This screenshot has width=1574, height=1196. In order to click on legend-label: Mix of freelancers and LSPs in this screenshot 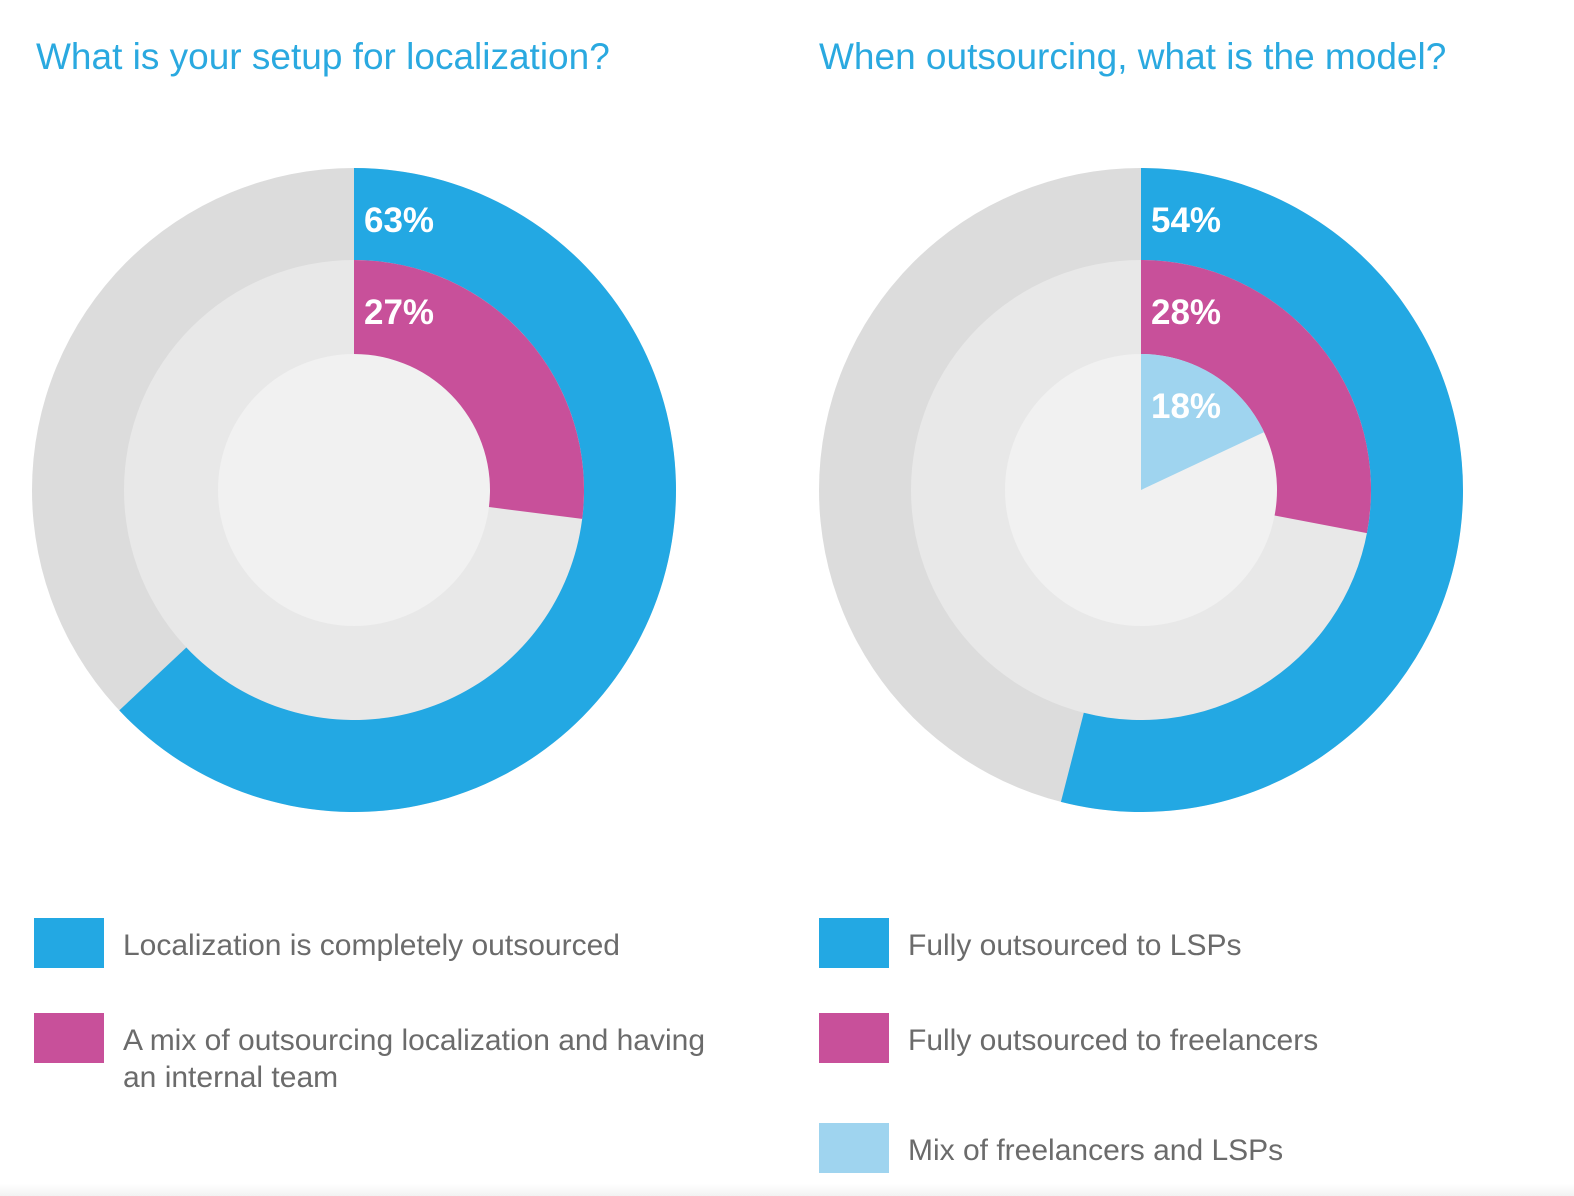, I will do `click(1096, 1150)`.